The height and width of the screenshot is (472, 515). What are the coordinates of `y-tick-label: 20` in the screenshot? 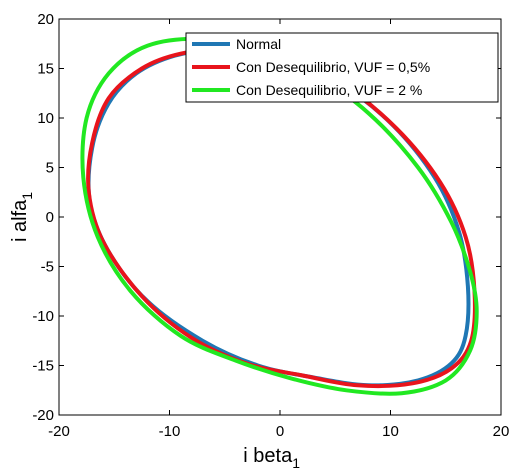 It's located at (45, 19).